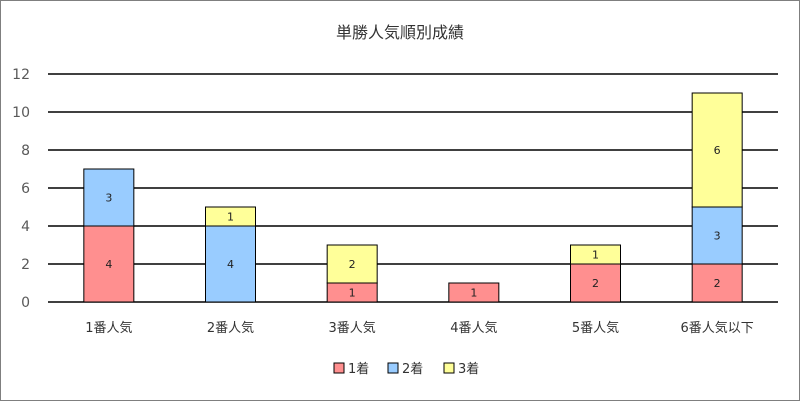  I want to click on y-axis: 0 2 4 6 8 10 12, so click(21, 189).